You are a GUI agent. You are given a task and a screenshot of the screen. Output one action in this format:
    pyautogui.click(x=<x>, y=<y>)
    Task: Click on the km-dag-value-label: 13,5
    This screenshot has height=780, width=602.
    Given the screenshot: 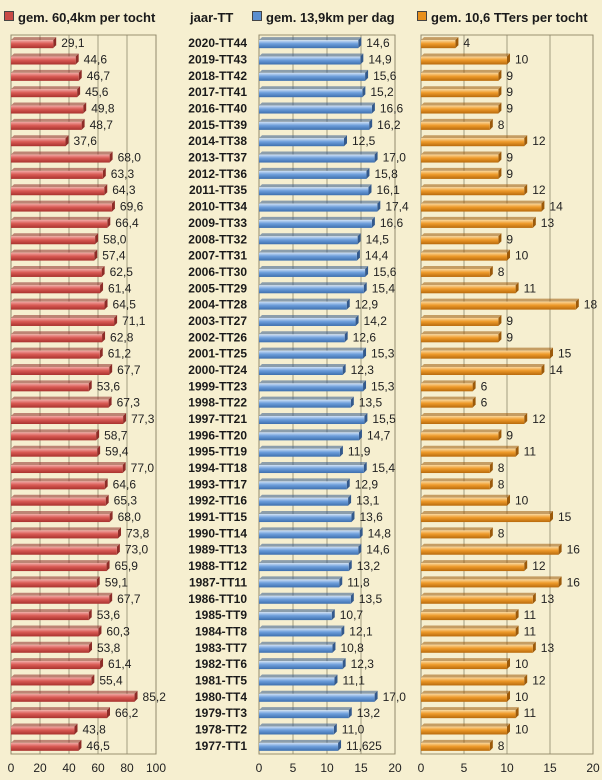 What is the action you would take?
    pyautogui.click(x=371, y=403)
    